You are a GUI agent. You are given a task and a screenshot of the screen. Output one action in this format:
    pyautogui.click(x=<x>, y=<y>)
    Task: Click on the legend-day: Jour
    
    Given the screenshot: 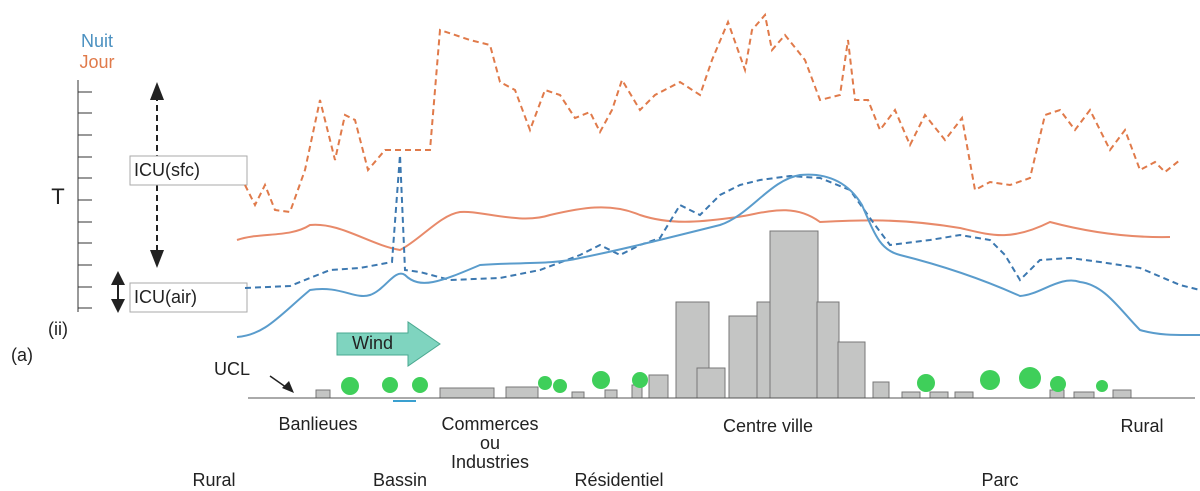 What is the action you would take?
    pyautogui.click(x=96, y=62)
    